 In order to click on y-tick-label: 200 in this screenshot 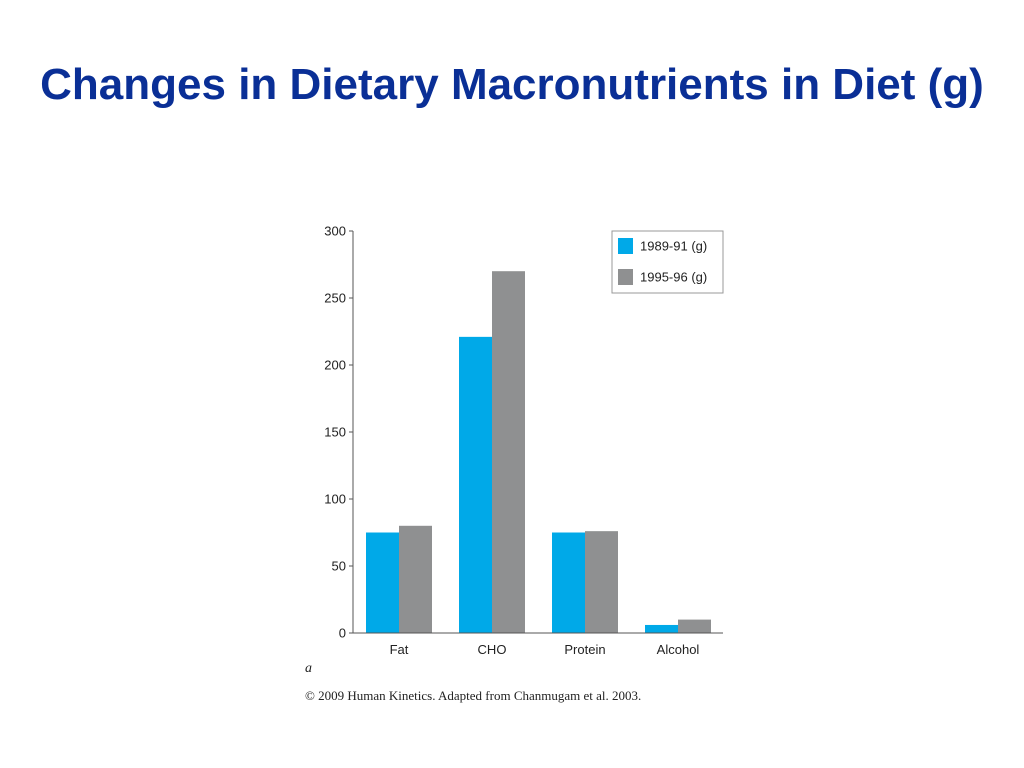, I will do `click(335, 365)`.